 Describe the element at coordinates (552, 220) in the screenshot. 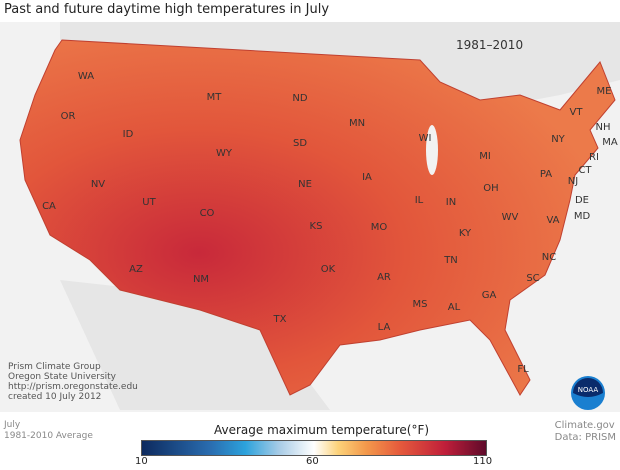

I see `state-label-va: VA` at that location.